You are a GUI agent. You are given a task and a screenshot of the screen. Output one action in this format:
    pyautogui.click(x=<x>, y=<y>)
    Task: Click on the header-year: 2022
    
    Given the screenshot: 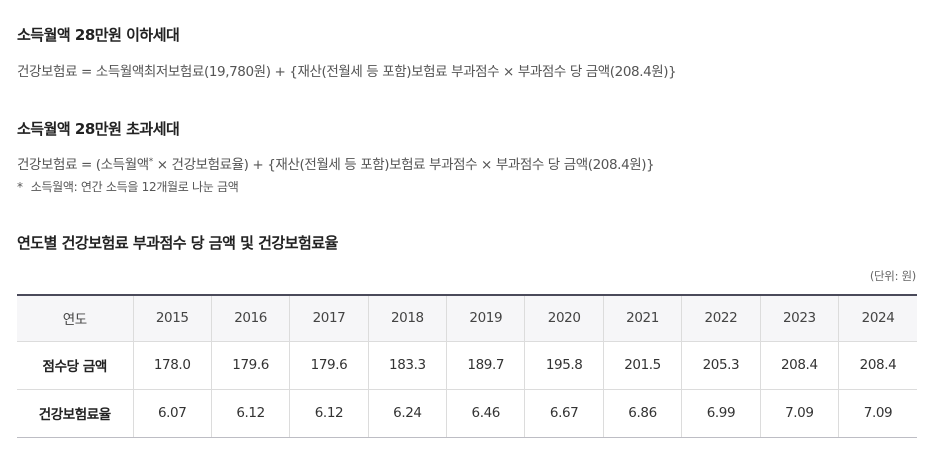 What is the action you would take?
    pyautogui.click(x=721, y=318)
    